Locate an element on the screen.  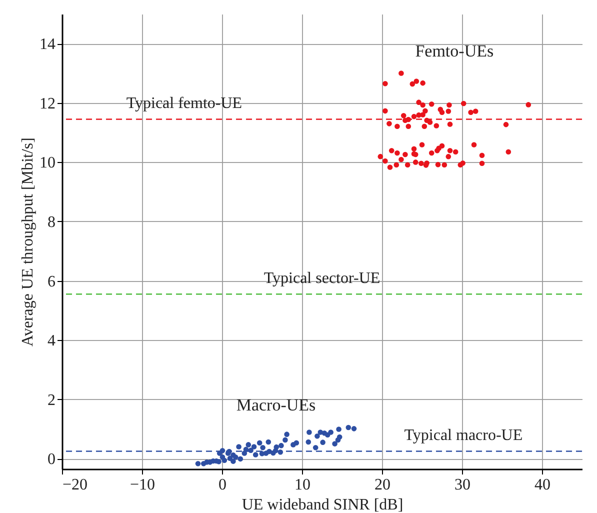
x-tick-label: 10 is located at coordinates (302, 485).